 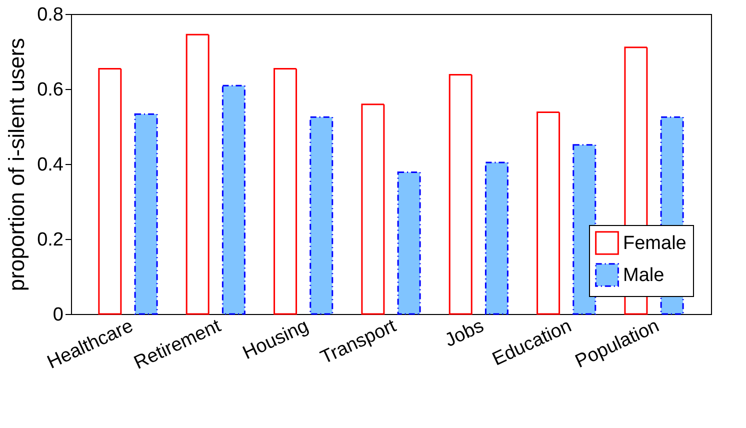 I want to click on y-tick-label: 0.4, so click(x=50, y=165).